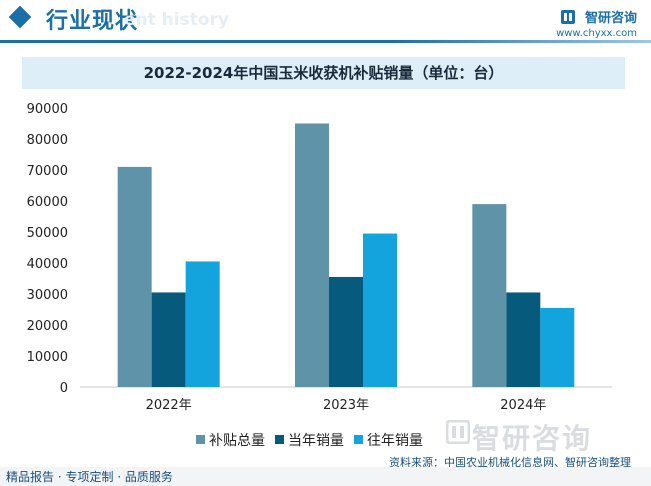 The height and width of the screenshot is (486, 651). I want to click on brand-logo-icon, so click(567, 16).